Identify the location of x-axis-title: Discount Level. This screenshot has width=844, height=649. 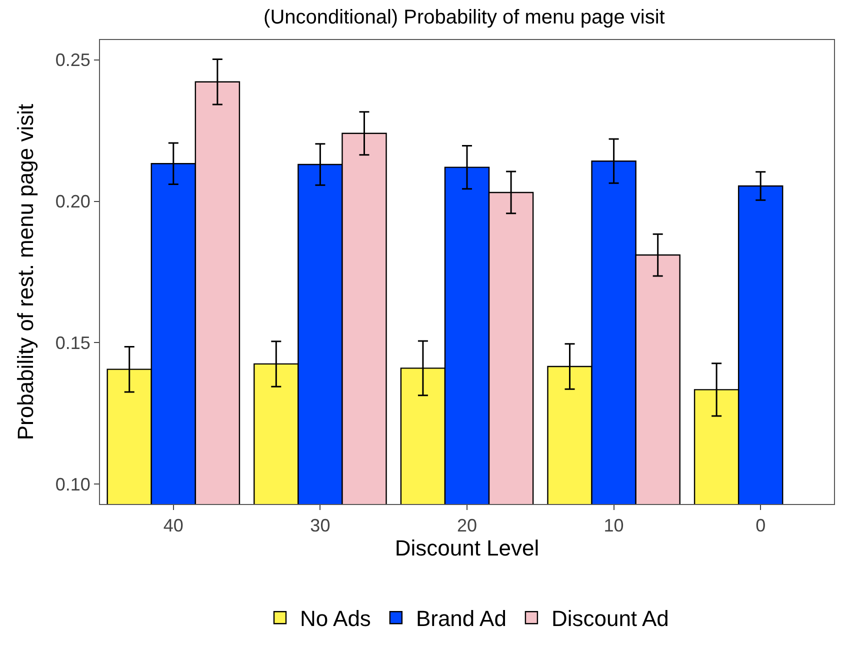
(467, 548).